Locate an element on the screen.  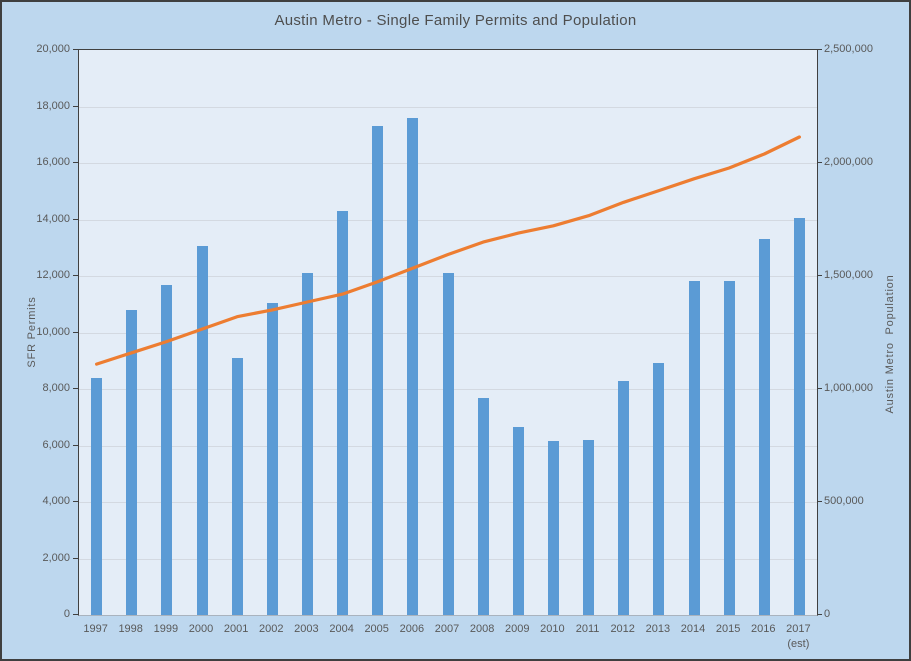
bar-2000 is located at coordinates (202, 430).